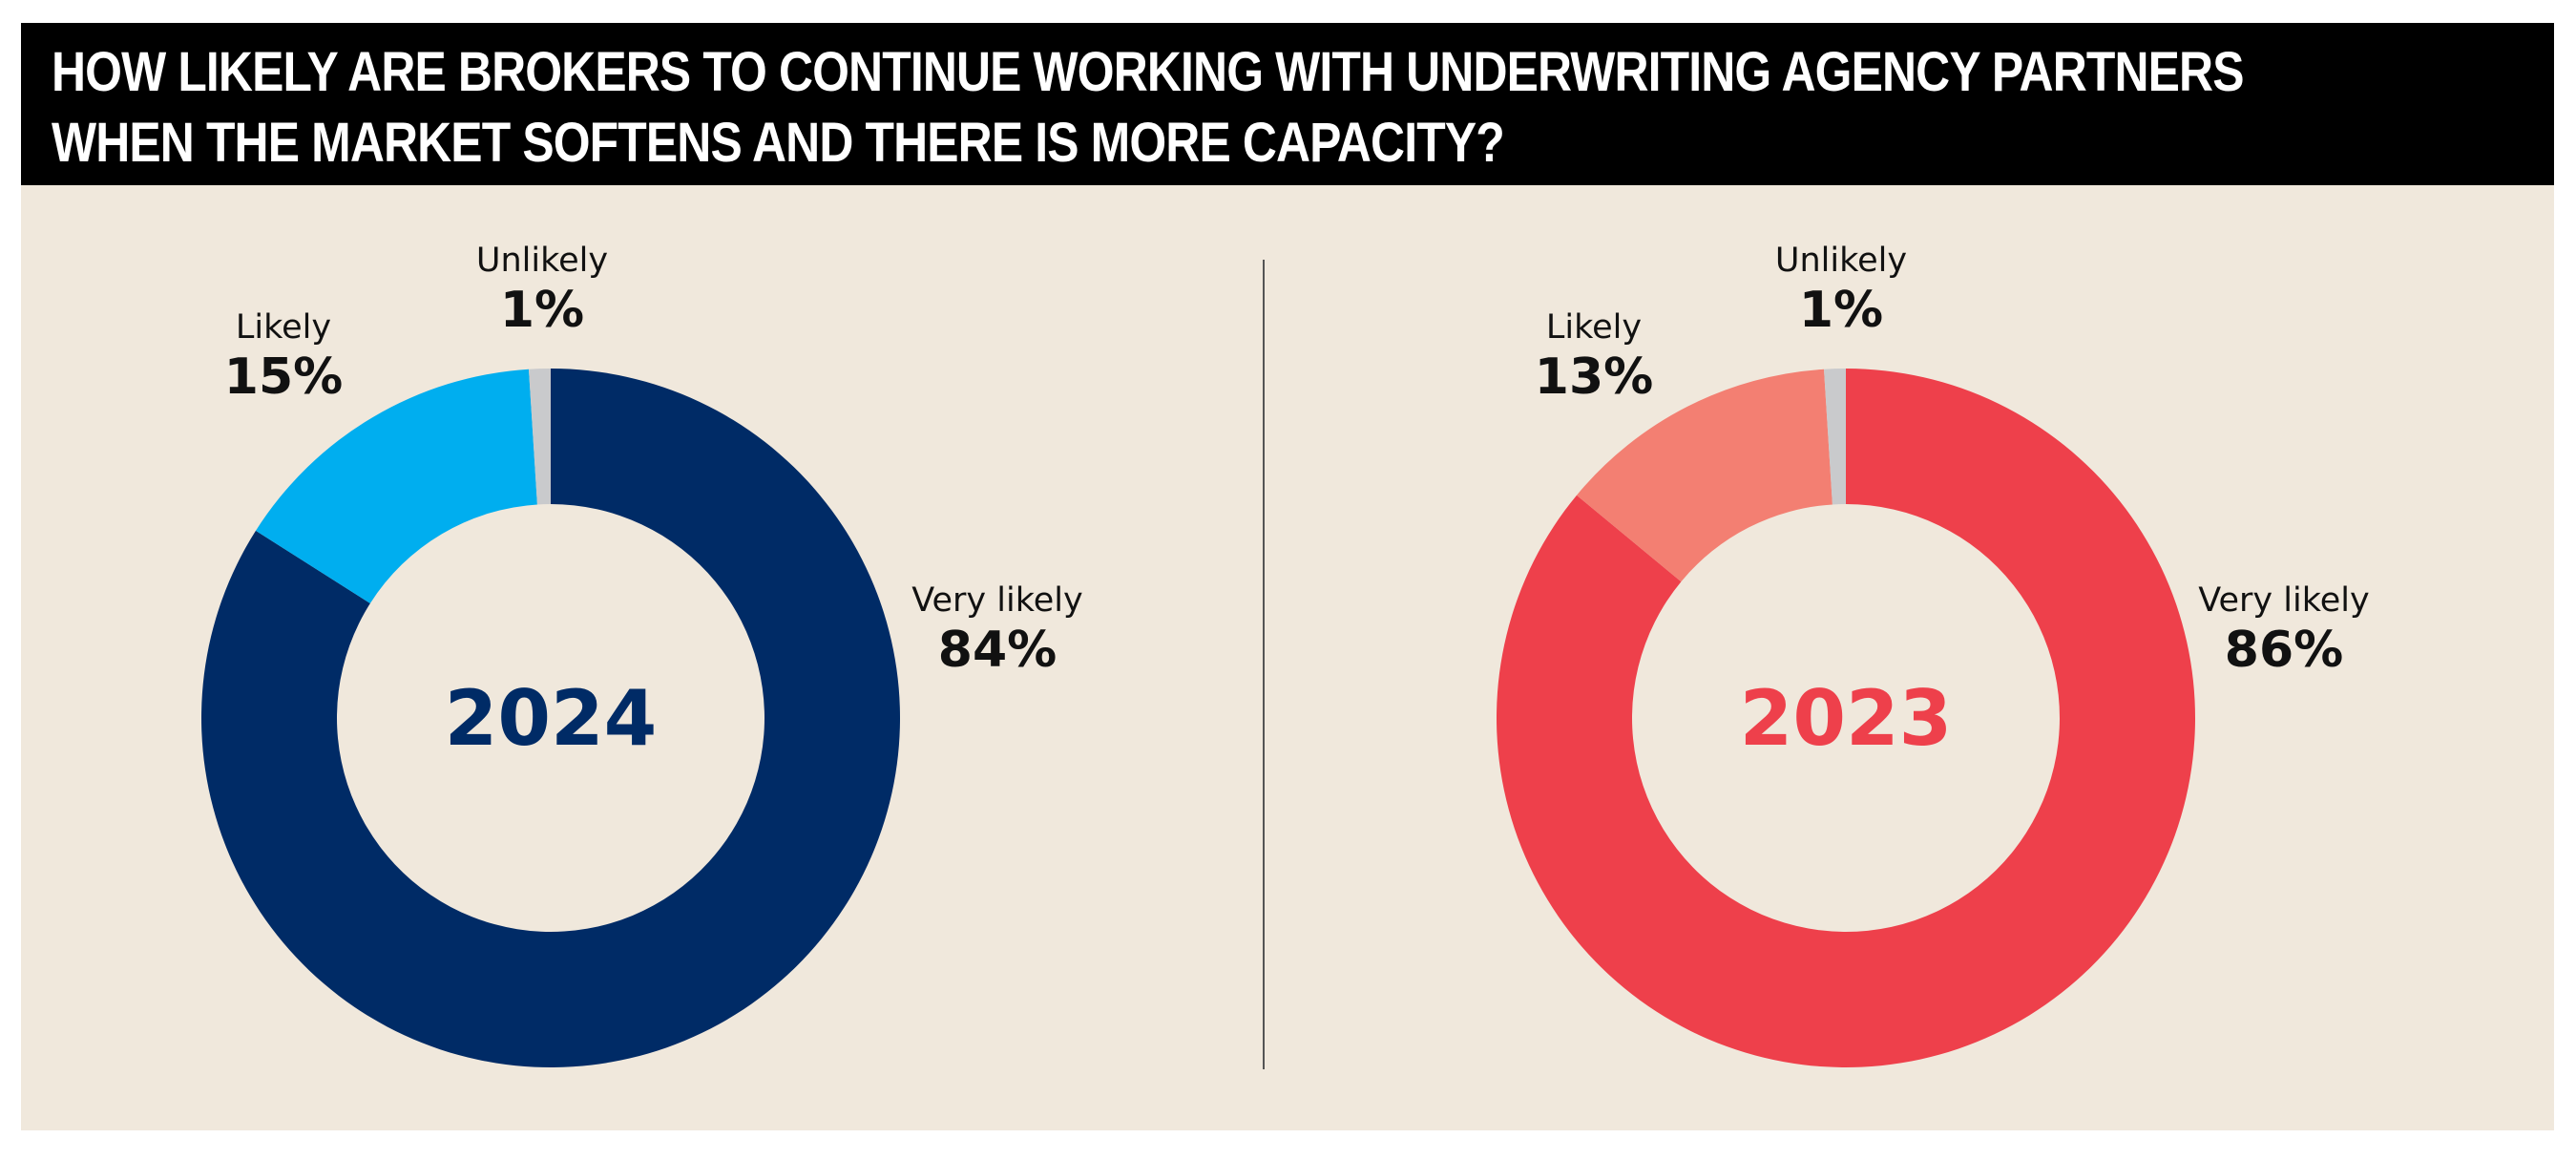  Describe the element at coordinates (1704, 475) in the screenshot. I see `donut-slice-likely-2023` at that location.